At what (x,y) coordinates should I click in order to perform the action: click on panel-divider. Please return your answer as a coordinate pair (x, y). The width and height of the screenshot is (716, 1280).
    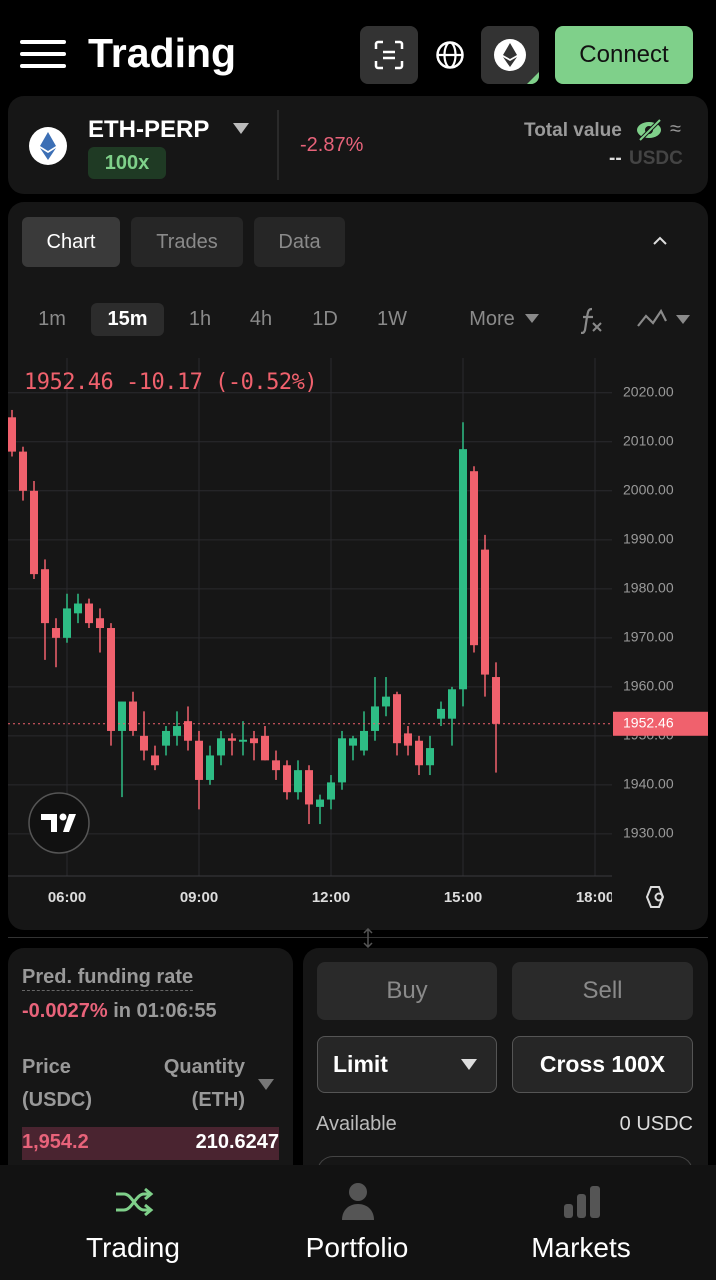
    Looking at the image, I should click on (358, 937).